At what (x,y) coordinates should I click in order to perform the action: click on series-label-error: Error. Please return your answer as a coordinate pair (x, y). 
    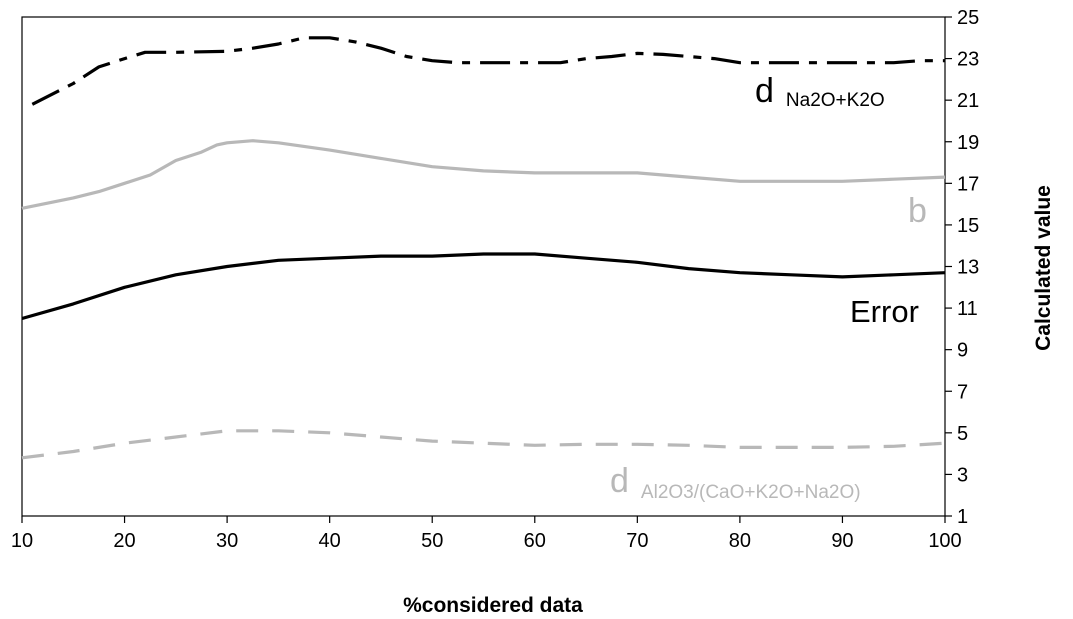
    Looking at the image, I should click on (884, 311).